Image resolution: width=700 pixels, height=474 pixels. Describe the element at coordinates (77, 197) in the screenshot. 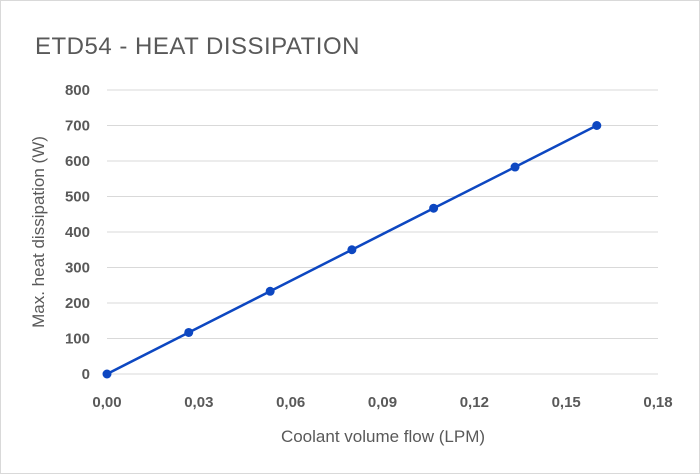

I see `y-tick-label: 500` at that location.